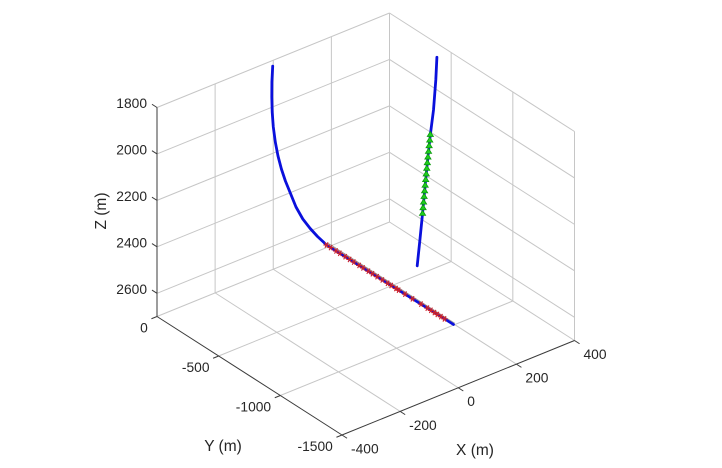  Describe the element at coordinates (536, 378) in the screenshot. I see `svg-text: 200` at that location.